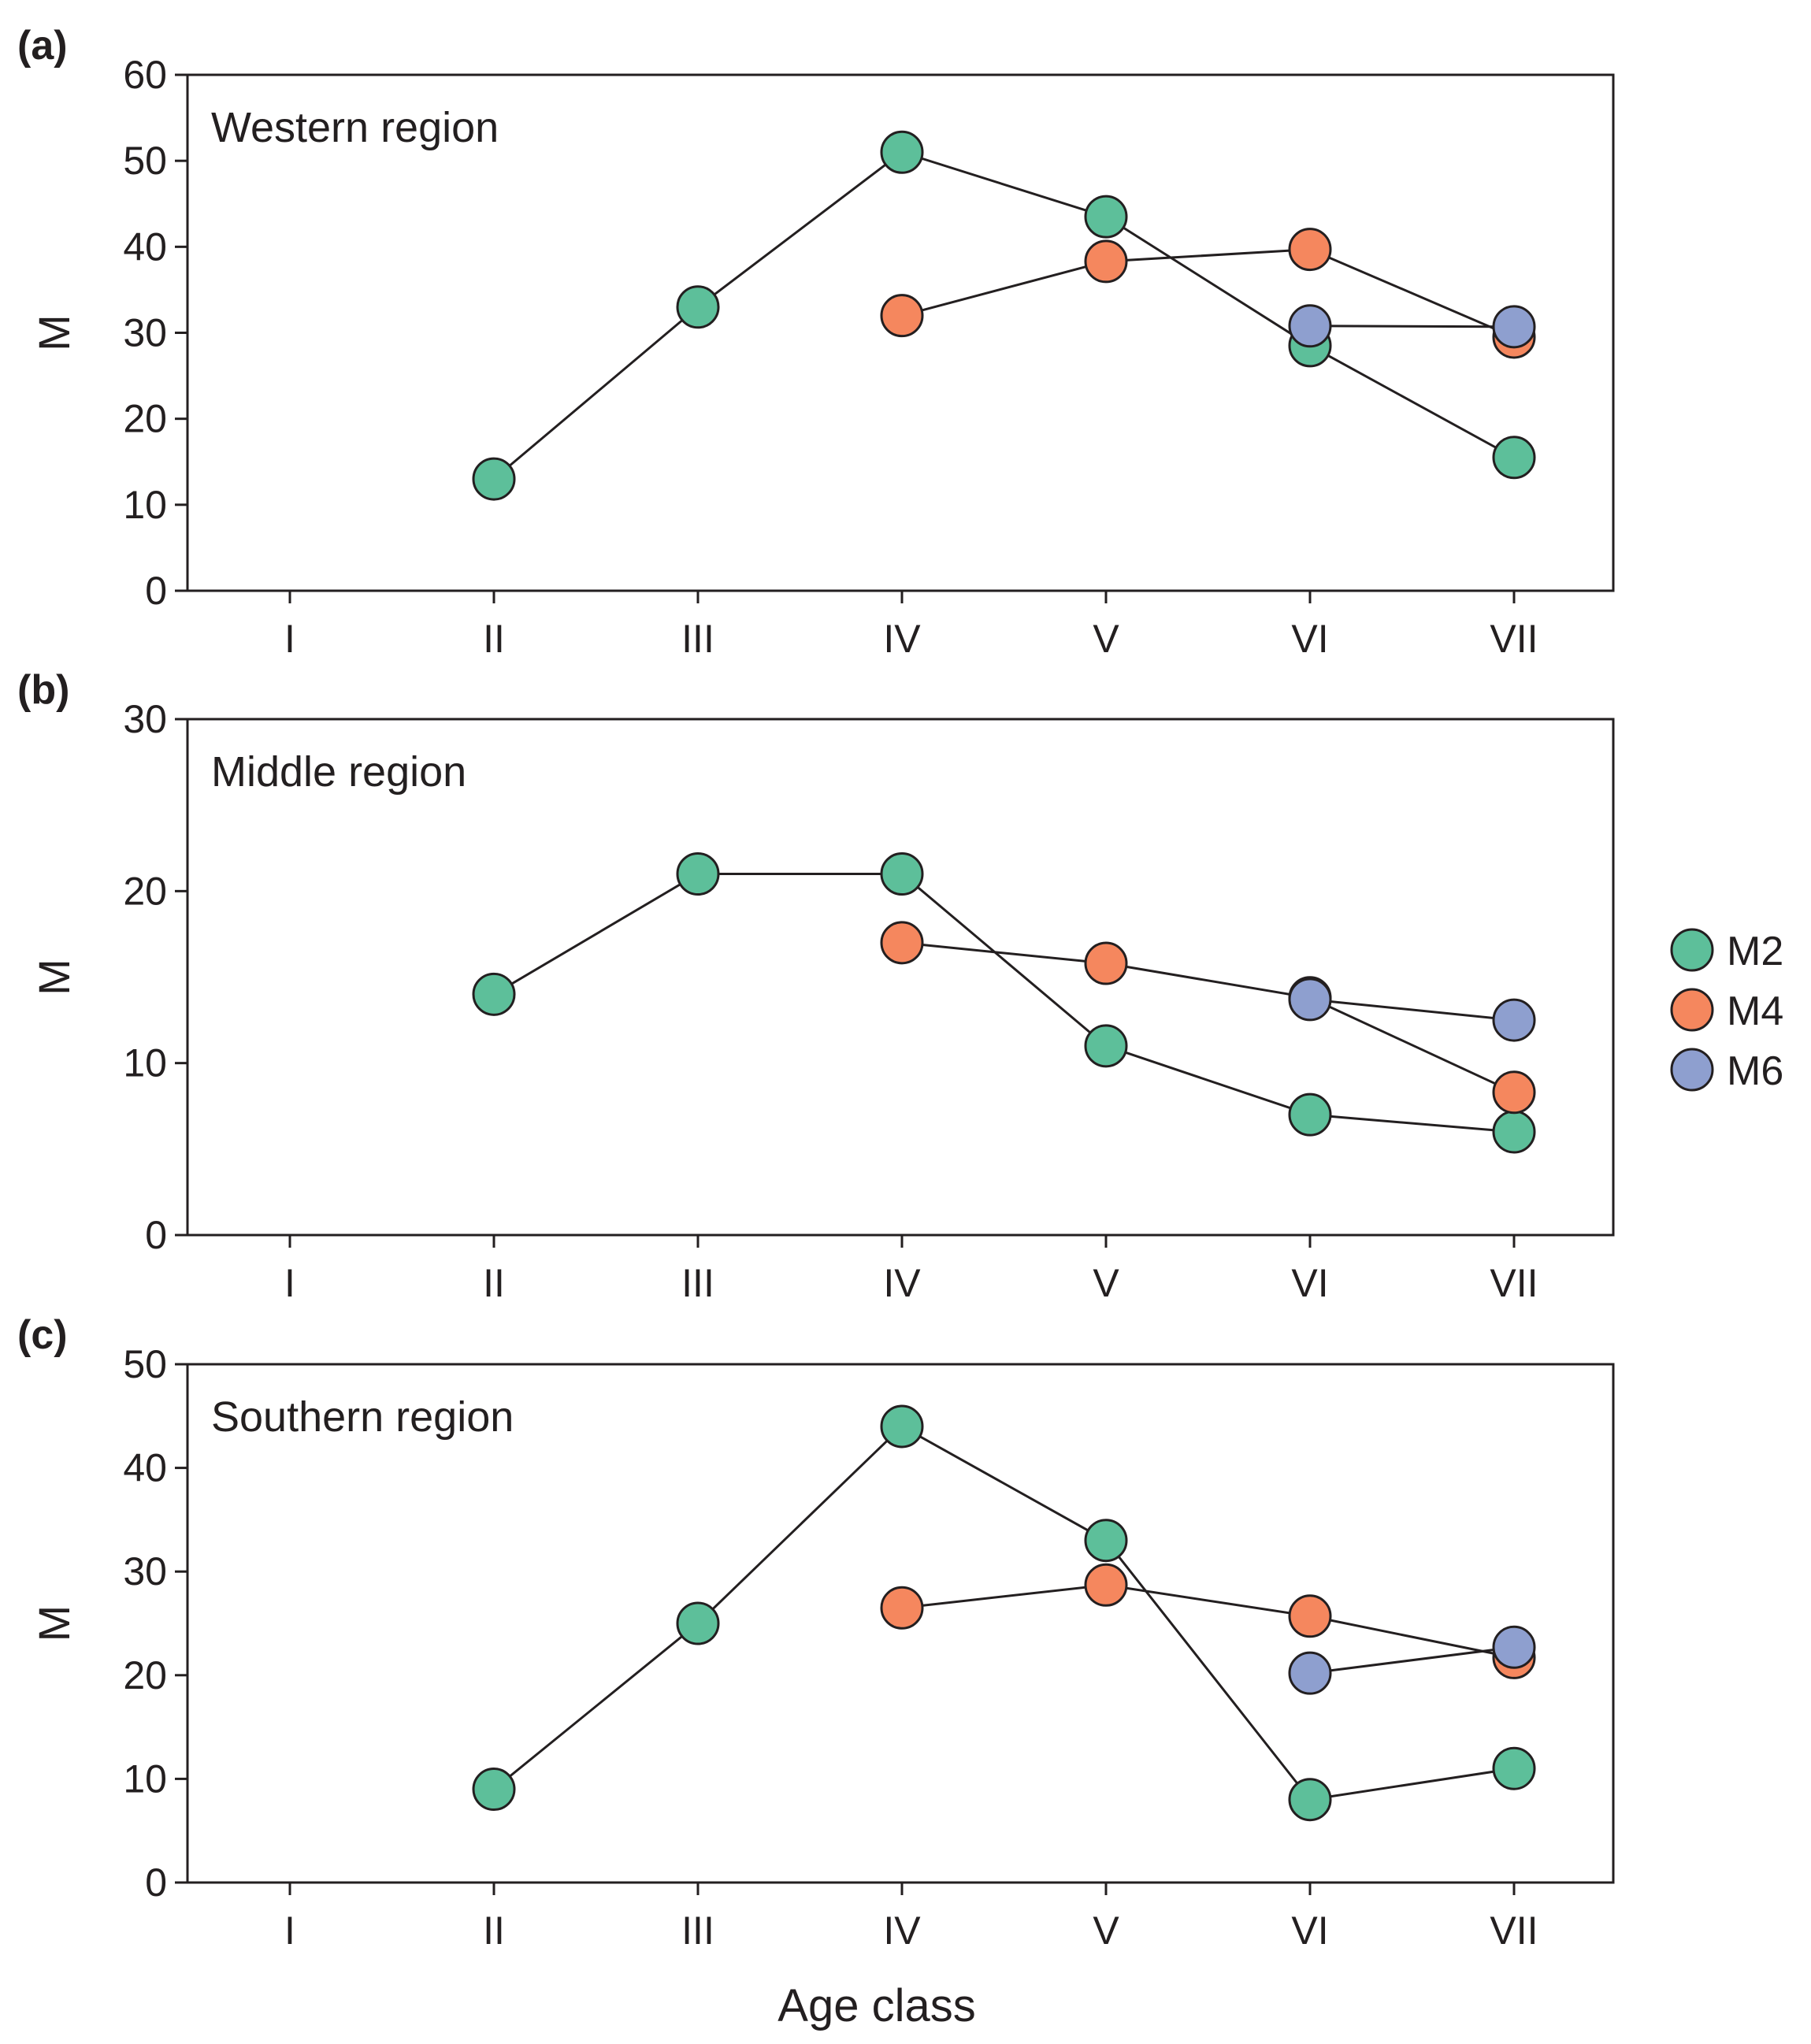  I want to click on panel-label: (c), so click(42, 1335).